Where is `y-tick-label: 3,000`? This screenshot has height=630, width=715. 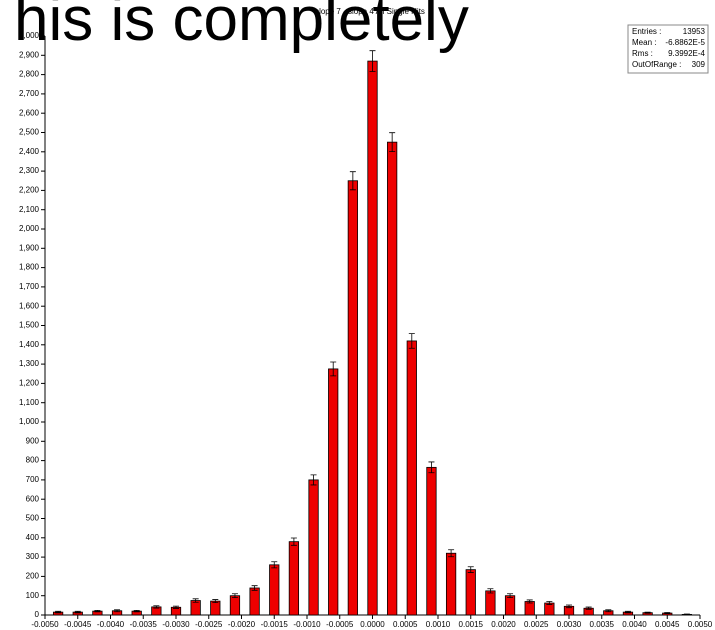
y-tick-label: 3,000 is located at coordinates (29, 35).